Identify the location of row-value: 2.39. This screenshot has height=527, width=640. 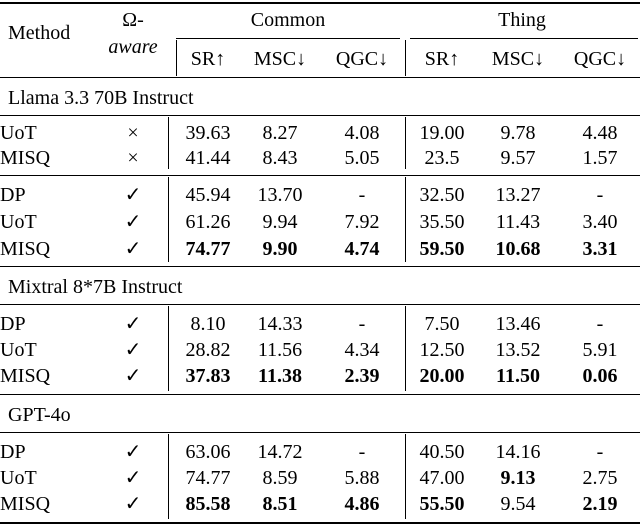
(362, 376).